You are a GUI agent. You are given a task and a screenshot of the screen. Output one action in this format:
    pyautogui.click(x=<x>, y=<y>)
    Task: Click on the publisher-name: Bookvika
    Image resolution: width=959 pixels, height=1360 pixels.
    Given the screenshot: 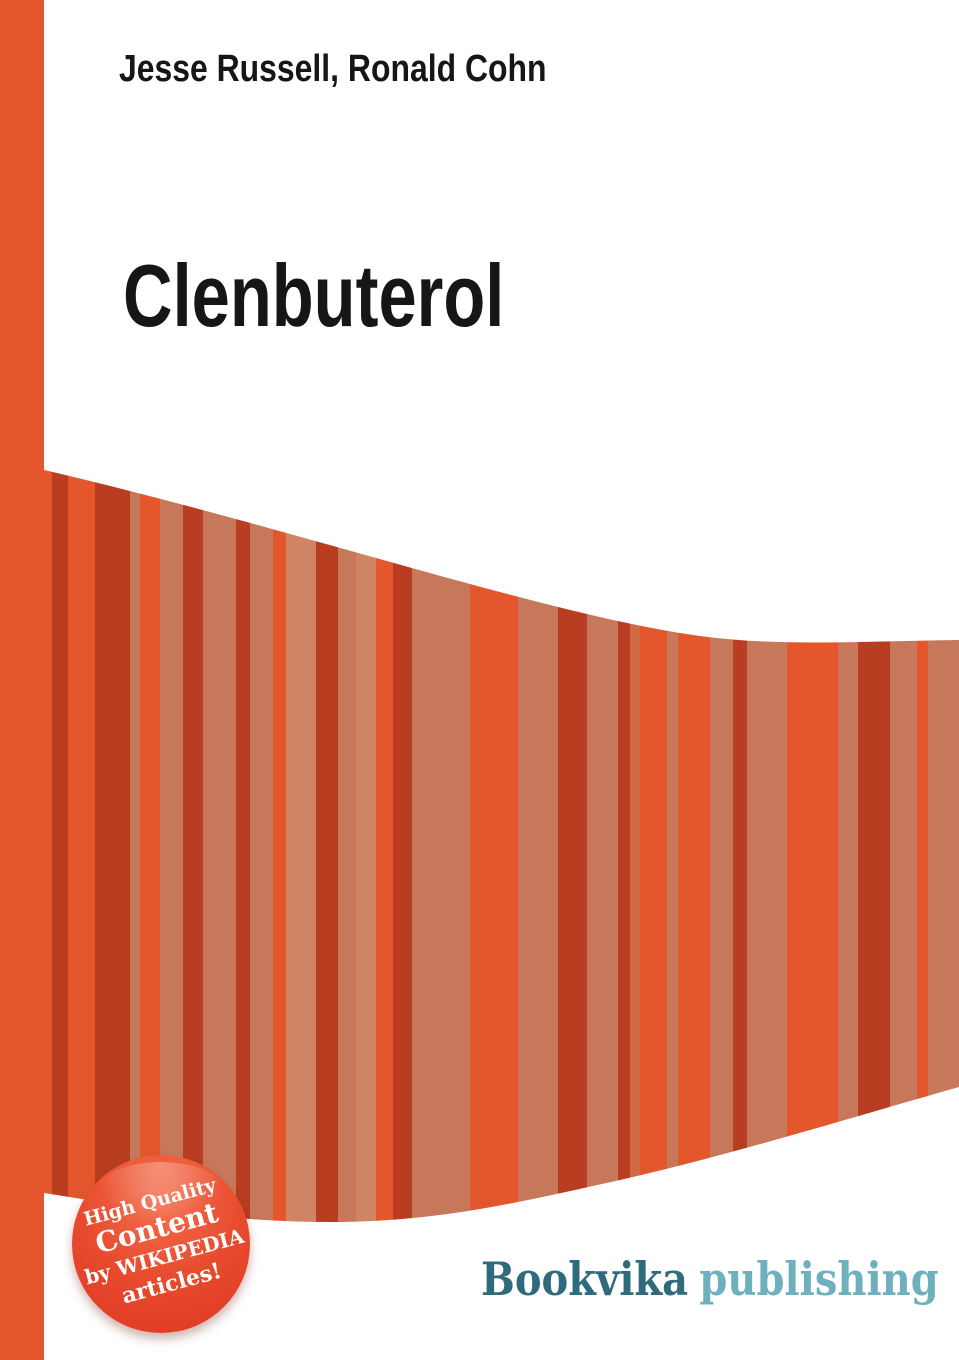 What is the action you would take?
    pyautogui.click(x=585, y=1279)
    